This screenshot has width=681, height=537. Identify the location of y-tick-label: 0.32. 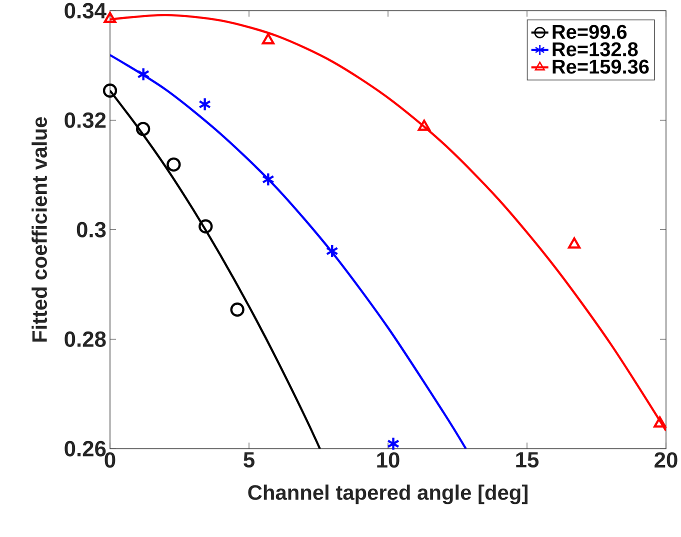
(85, 120).